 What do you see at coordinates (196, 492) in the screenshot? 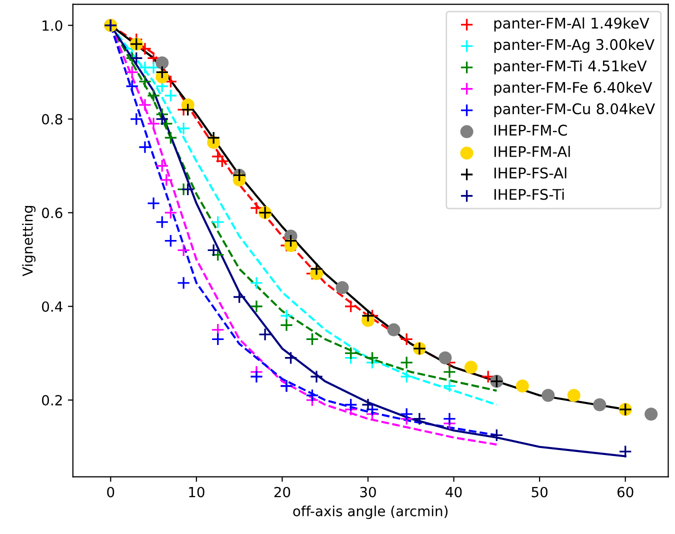
I see `x-tick-label: 10` at bounding box center [196, 492].